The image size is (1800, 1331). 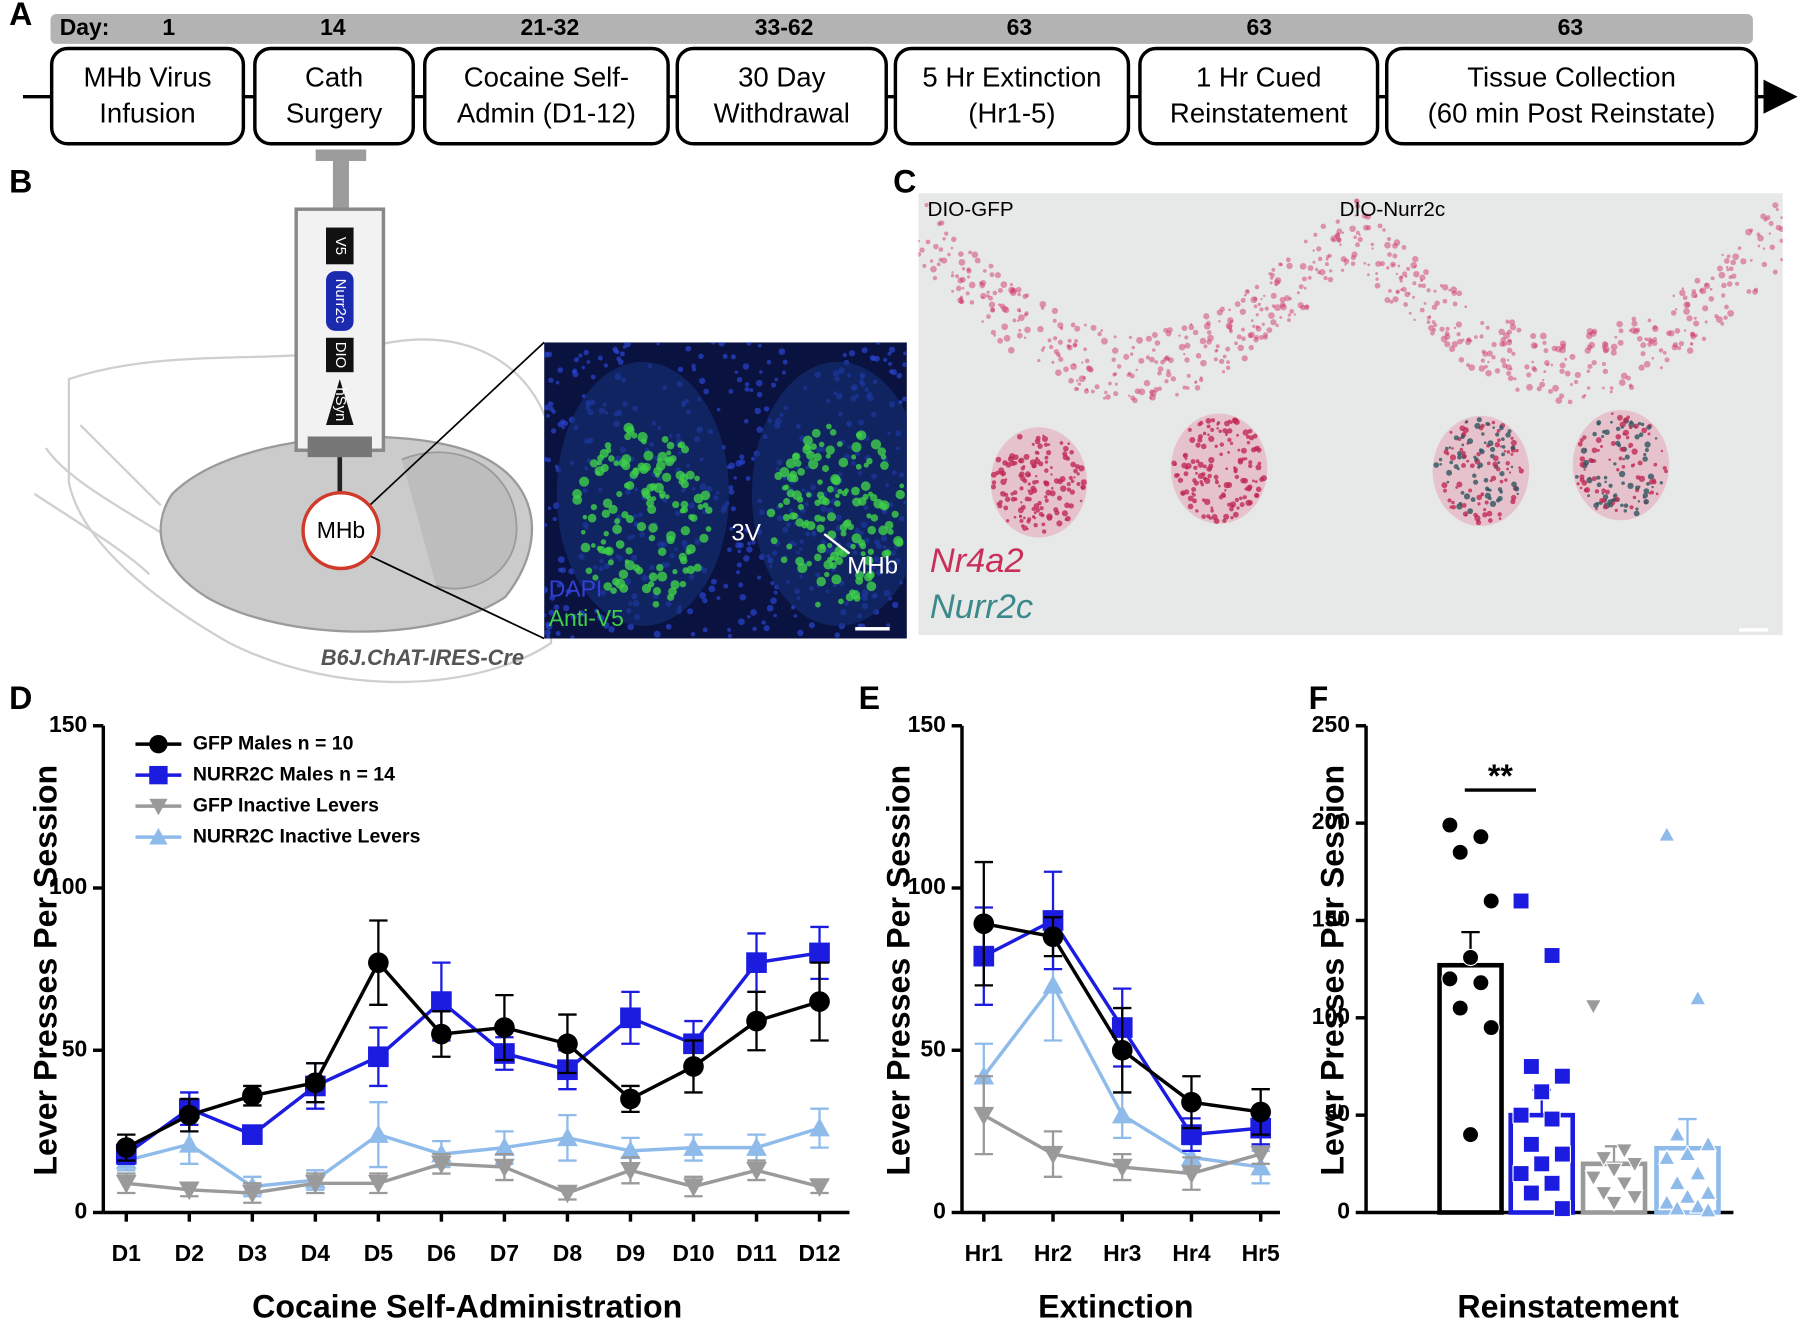 What do you see at coordinates (1470, 1088) in the screenshot?
I see `bar` at bounding box center [1470, 1088].